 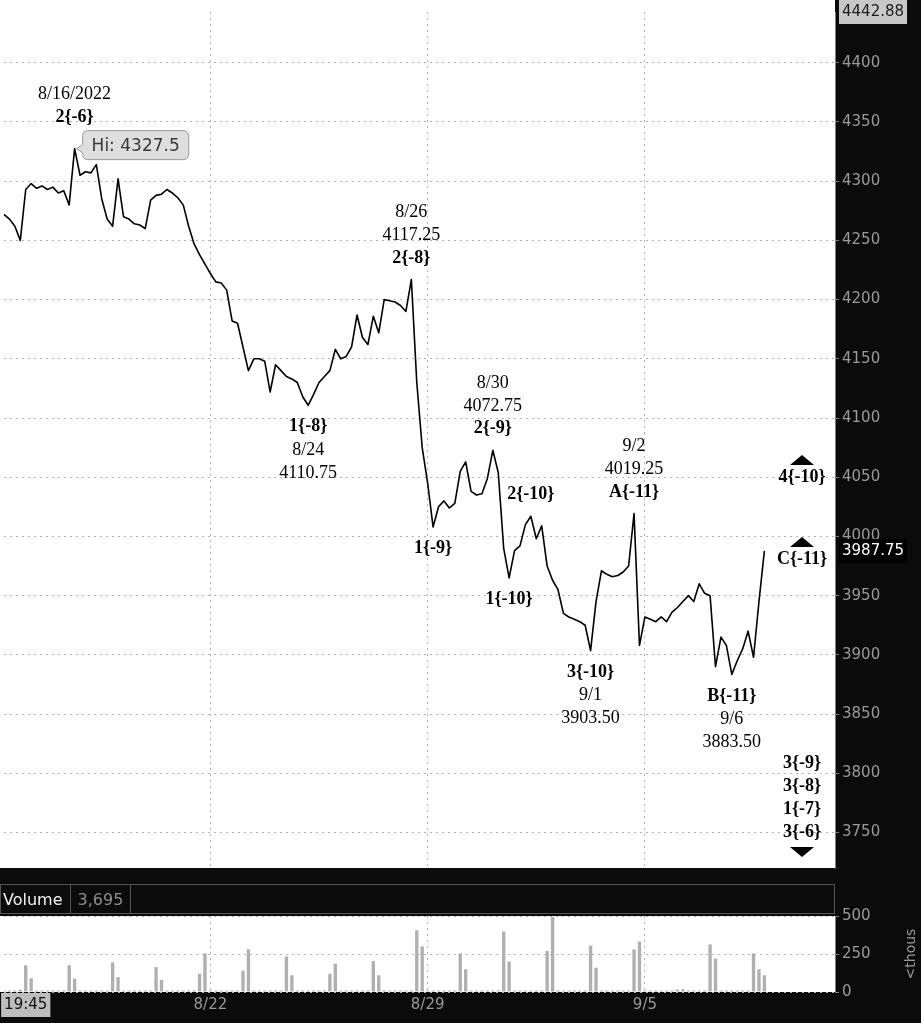 I want to click on y-tick-label: 4050, so click(x=861, y=476).